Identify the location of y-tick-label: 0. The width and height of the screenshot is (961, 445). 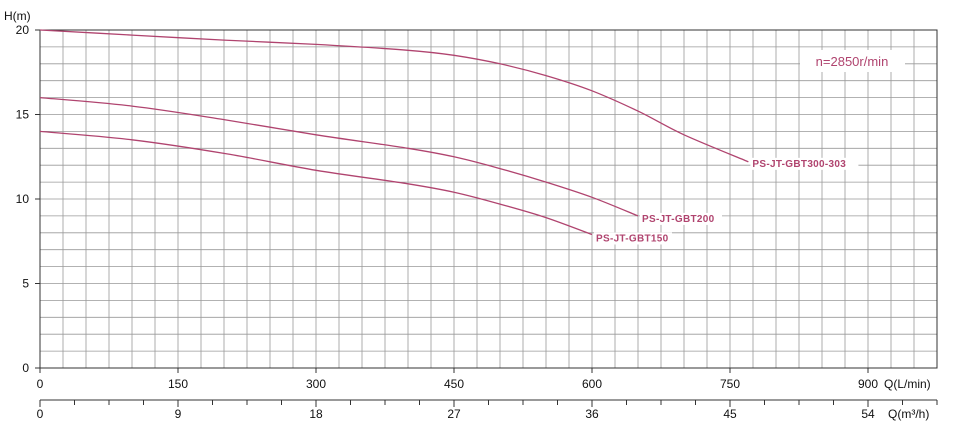
(25, 368).